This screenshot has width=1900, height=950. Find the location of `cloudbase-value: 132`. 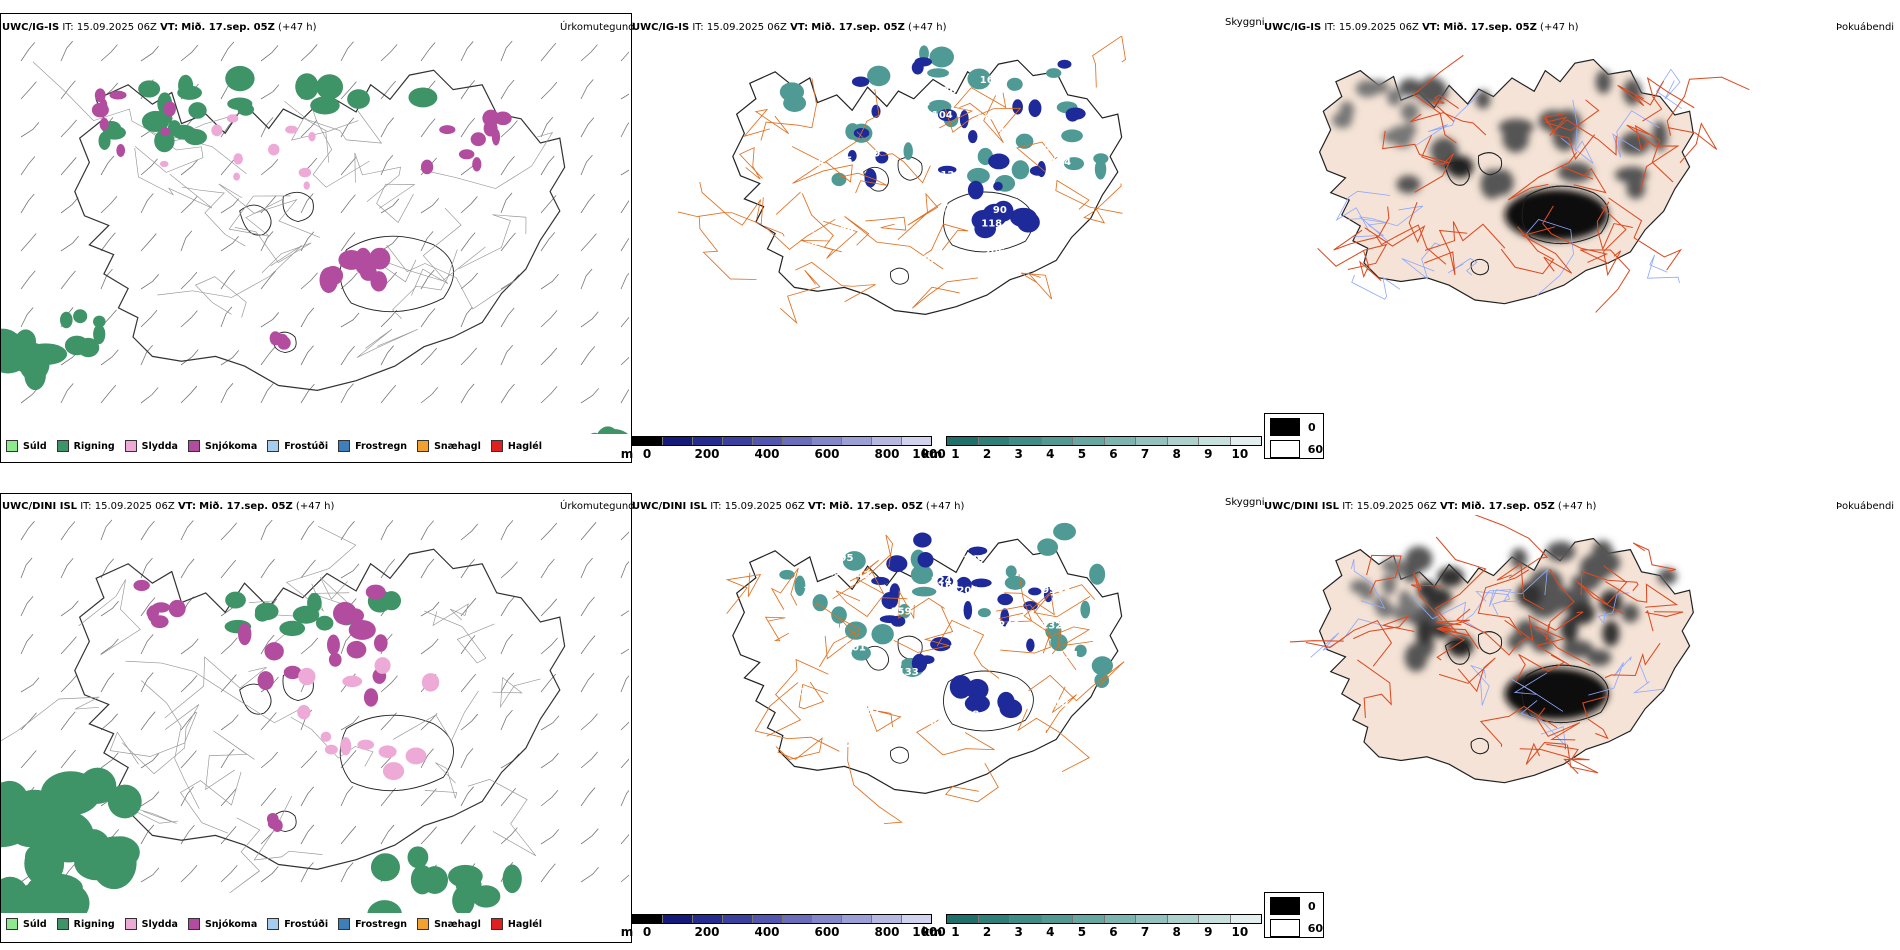

cloudbase-value: 132 is located at coordinates (1051, 625).